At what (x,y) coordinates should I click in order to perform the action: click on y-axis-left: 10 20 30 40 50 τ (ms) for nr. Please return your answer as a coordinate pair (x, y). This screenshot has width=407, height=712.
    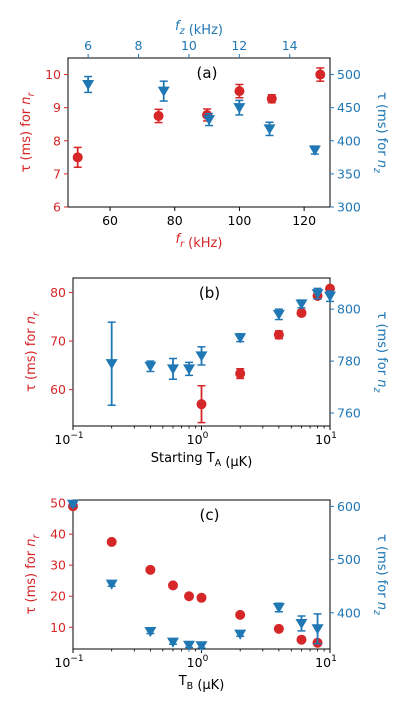
    Looking at the image, I should click on (48, 565).